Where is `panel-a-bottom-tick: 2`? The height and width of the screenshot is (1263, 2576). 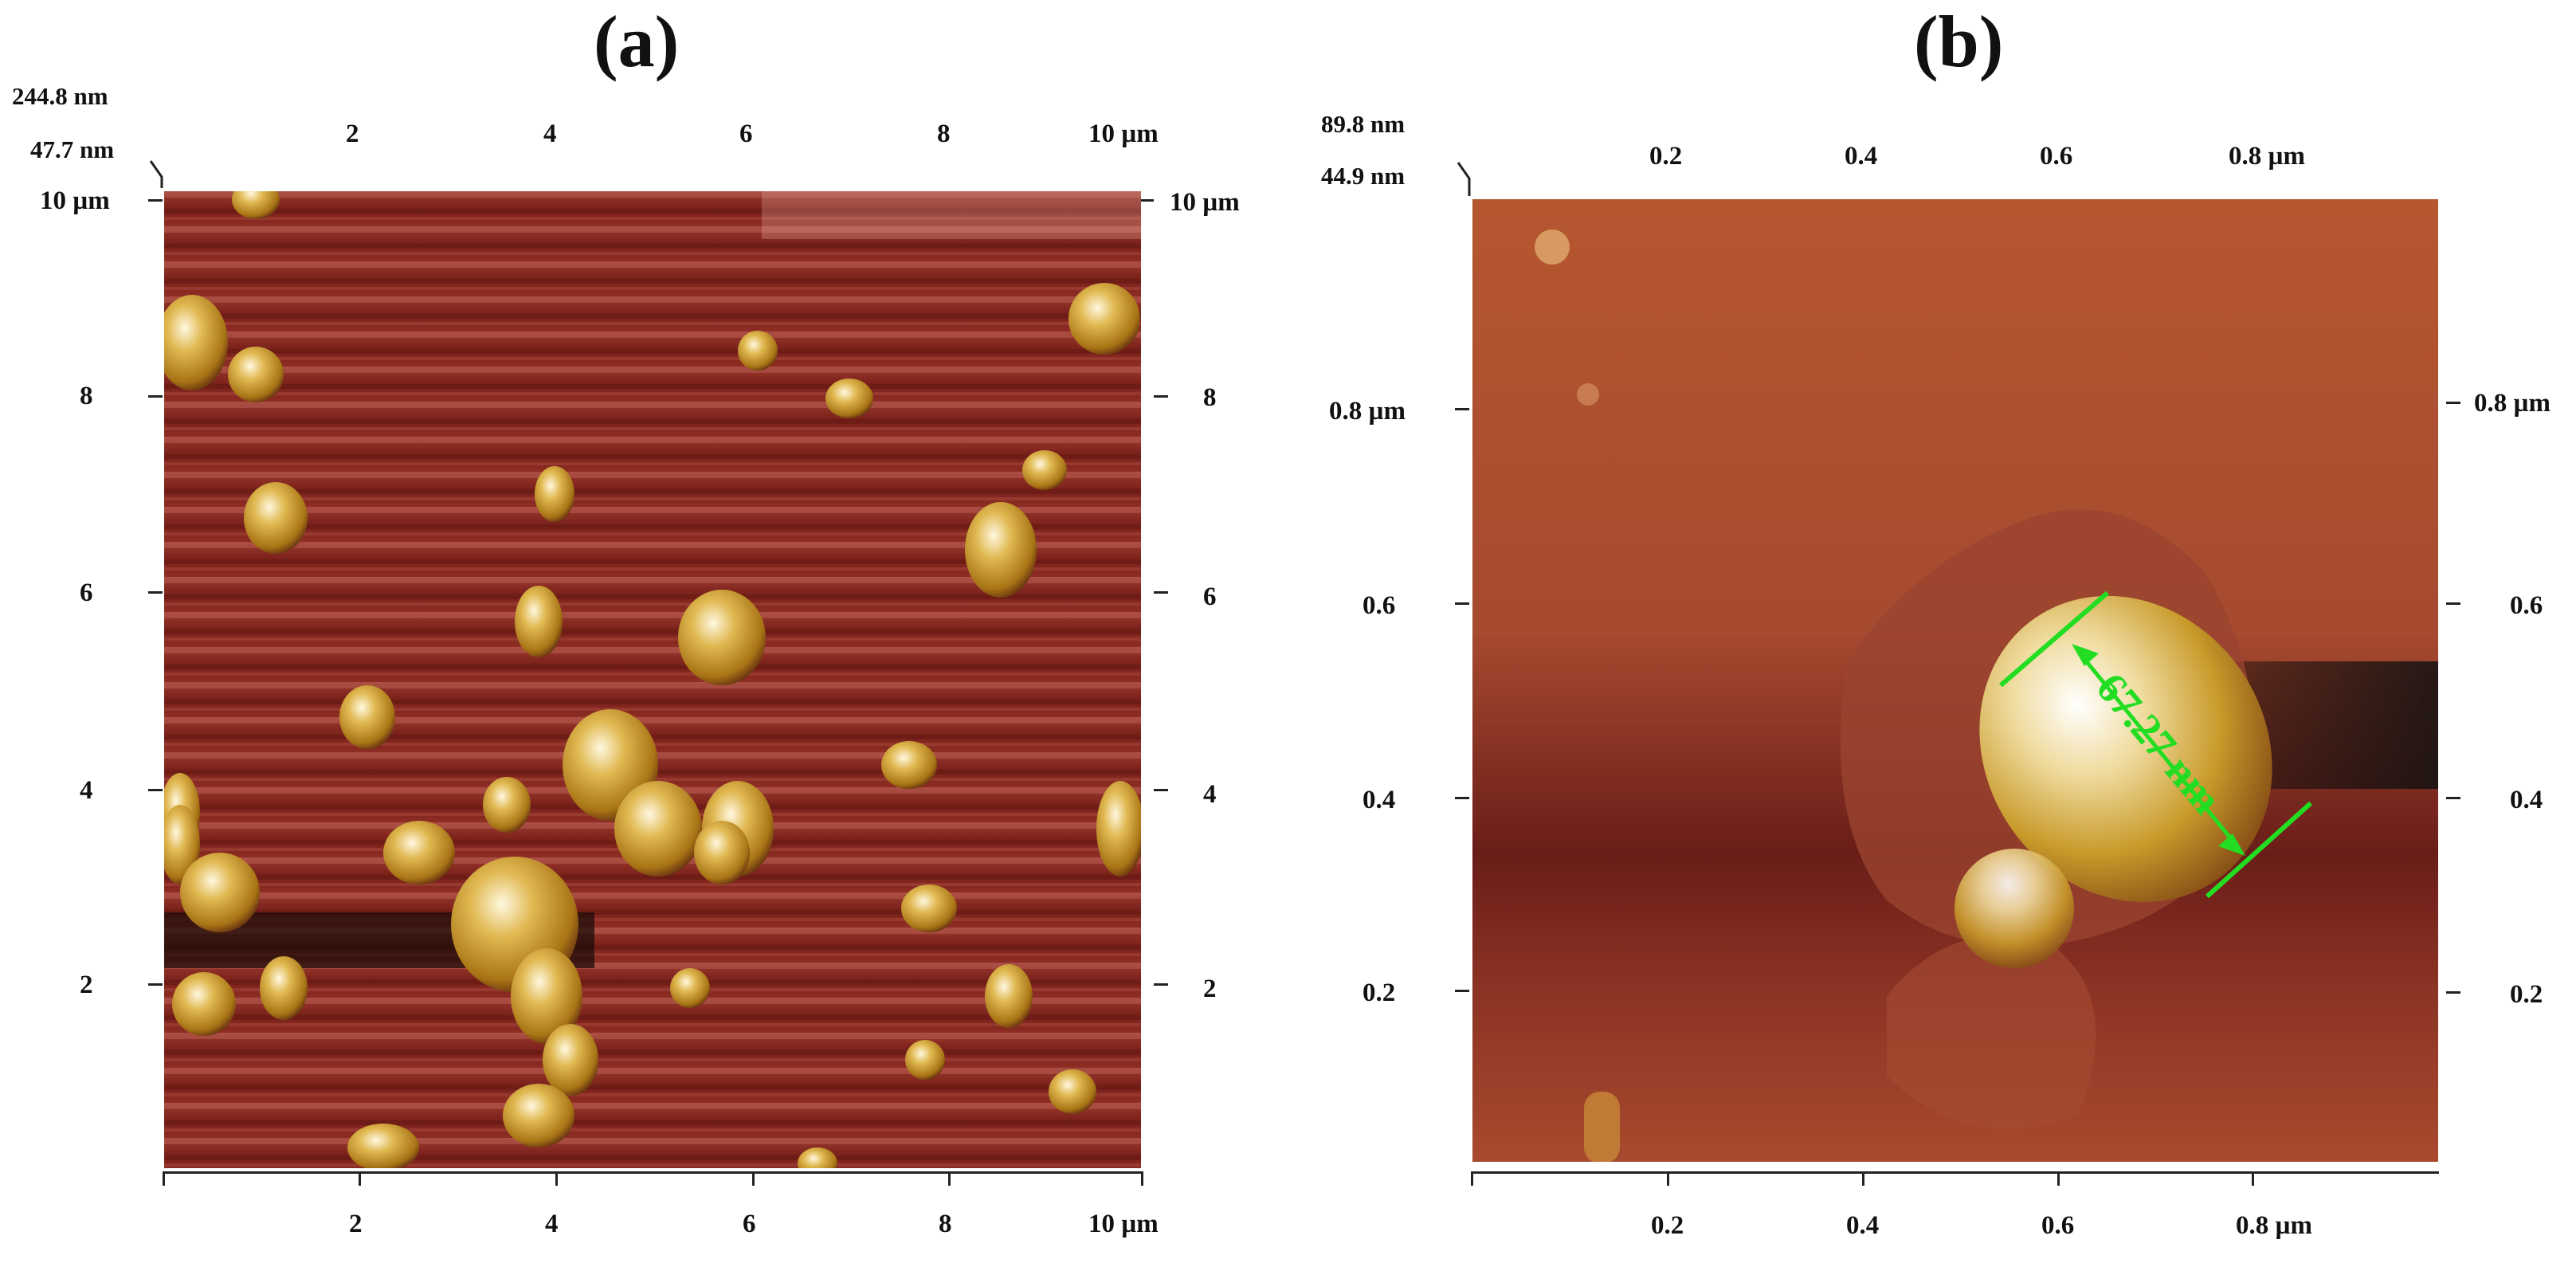
panel-a-bottom-tick: 2 is located at coordinates (356, 1224).